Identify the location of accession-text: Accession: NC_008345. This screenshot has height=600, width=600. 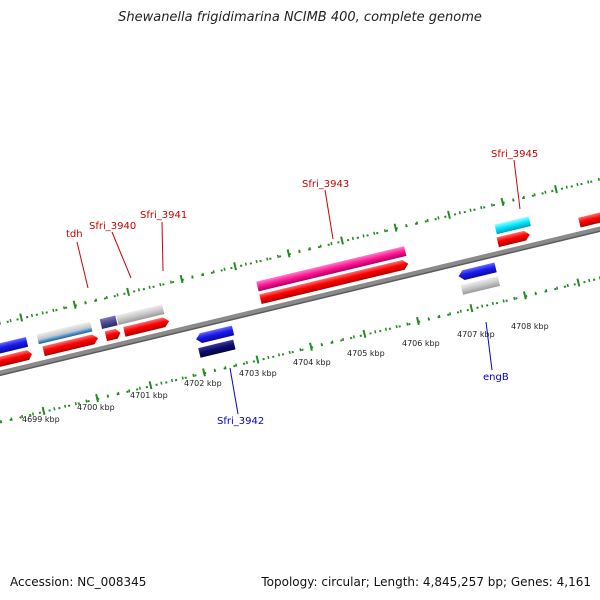
(78, 582).